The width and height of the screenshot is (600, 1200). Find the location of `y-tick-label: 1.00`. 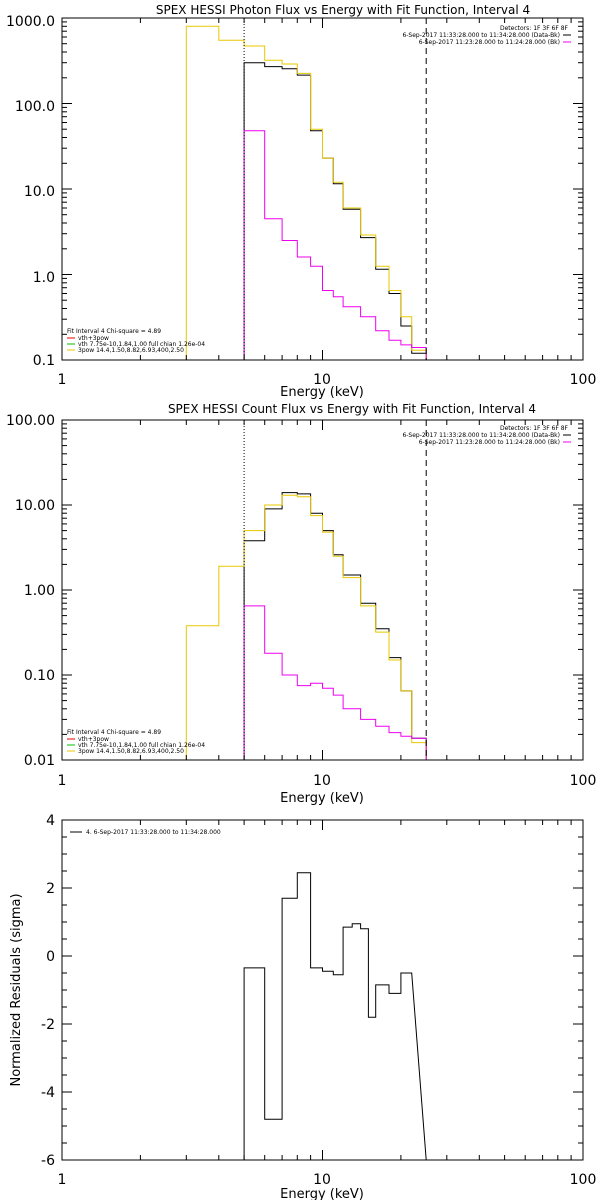

y-tick-label: 1.00 is located at coordinates (39, 591).